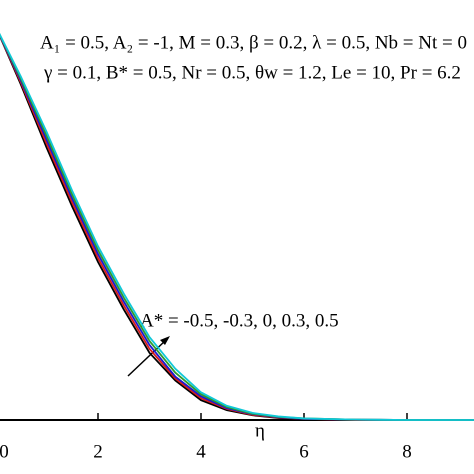 The height and width of the screenshot is (474, 474). What do you see at coordinates (98, 451) in the screenshot?
I see `x-tick-label: 2` at bounding box center [98, 451].